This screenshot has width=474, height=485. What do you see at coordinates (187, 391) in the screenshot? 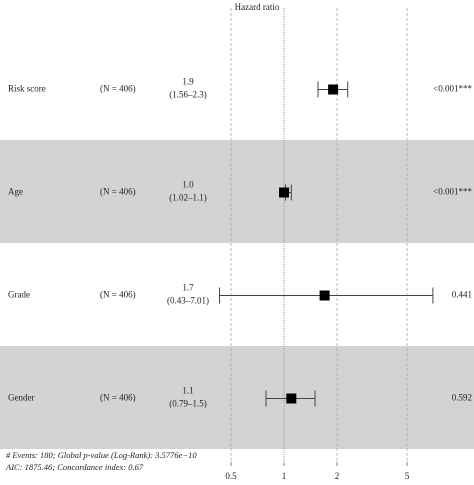
I see `hr-label: 1.1` at bounding box center [187, 391].